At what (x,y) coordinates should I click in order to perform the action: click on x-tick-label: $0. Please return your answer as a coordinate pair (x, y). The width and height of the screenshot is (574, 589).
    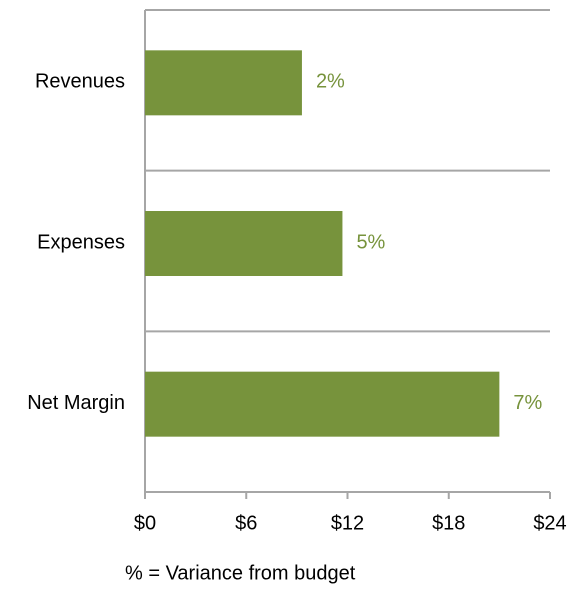
    Looking at the image, I should click on (145, 523).